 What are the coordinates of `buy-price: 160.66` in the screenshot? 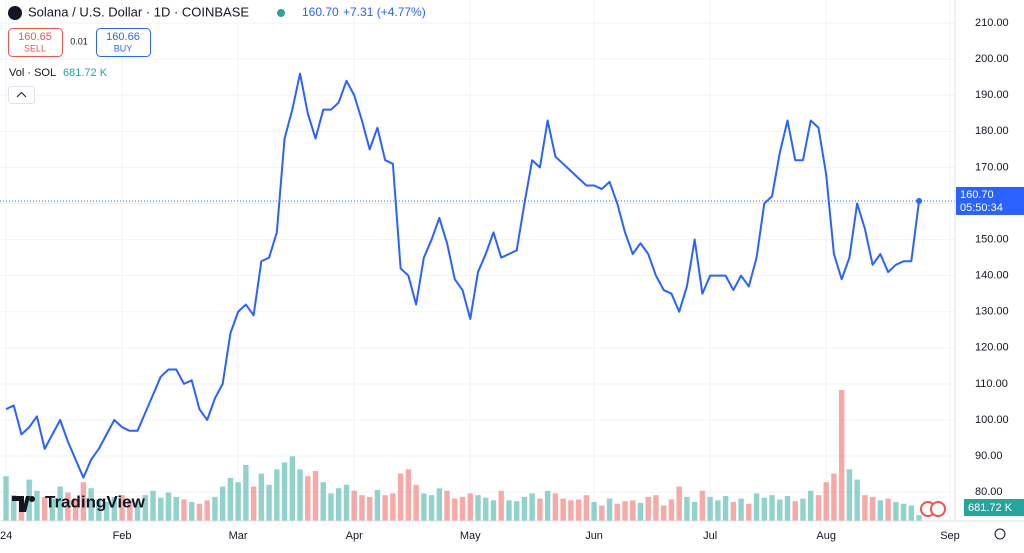 It's located at (123, 37).